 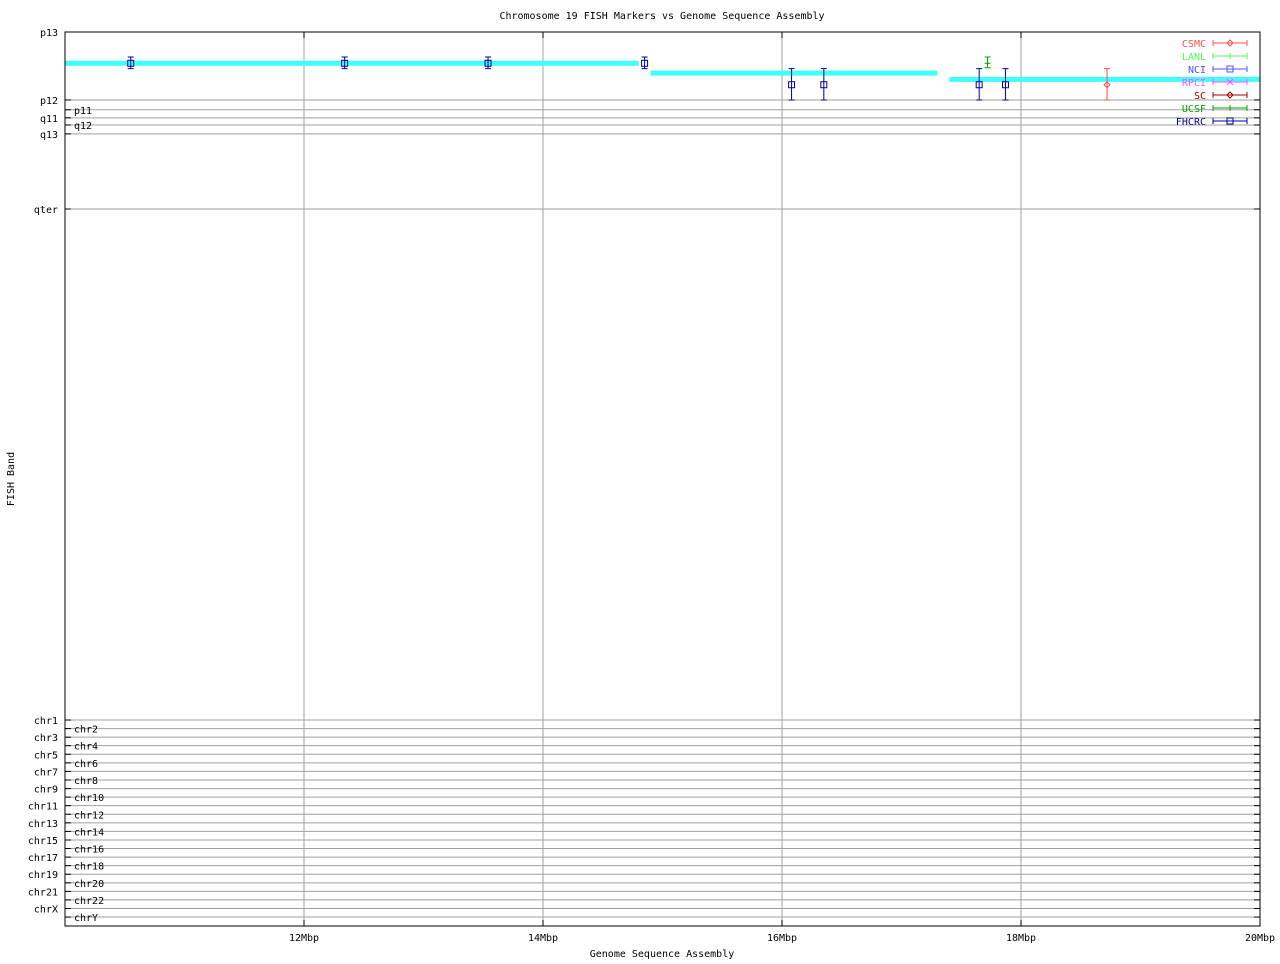 I want to click on legend-label: SC, so click(x=1200, y=96).